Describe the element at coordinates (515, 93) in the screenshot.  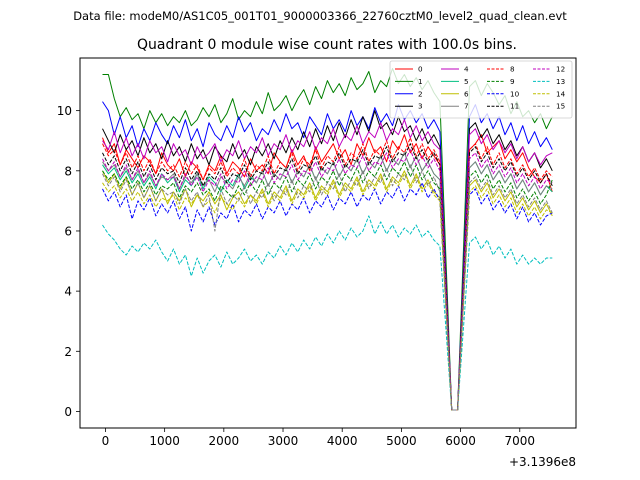
I see `legend-label-10: 10` at that location.